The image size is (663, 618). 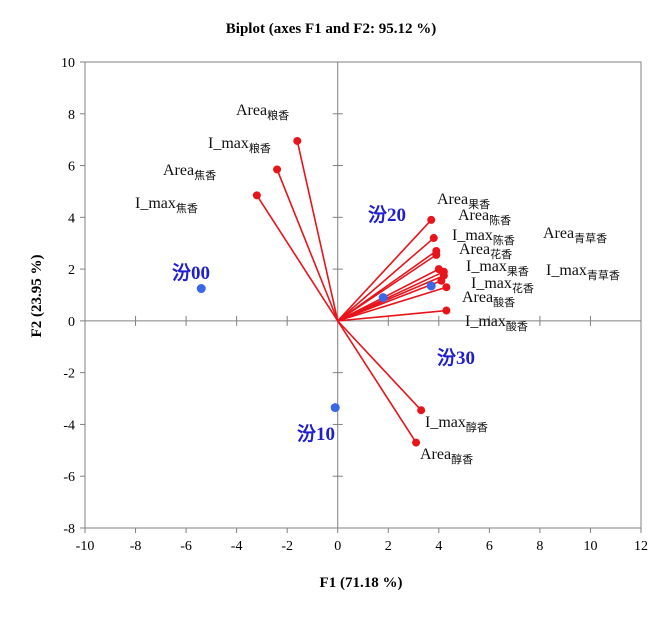 I want to click on observation-label: 汾20, so click(x=387, y=215).